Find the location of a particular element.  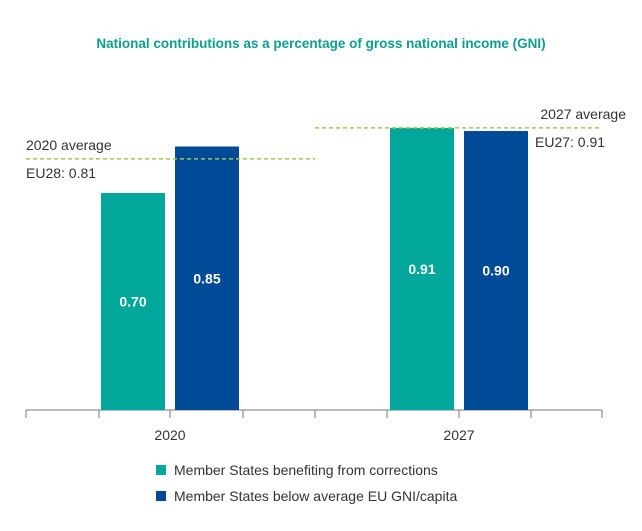

bar-value-label-2020-series-1: 0.70 is located at coordinates (132, 302).